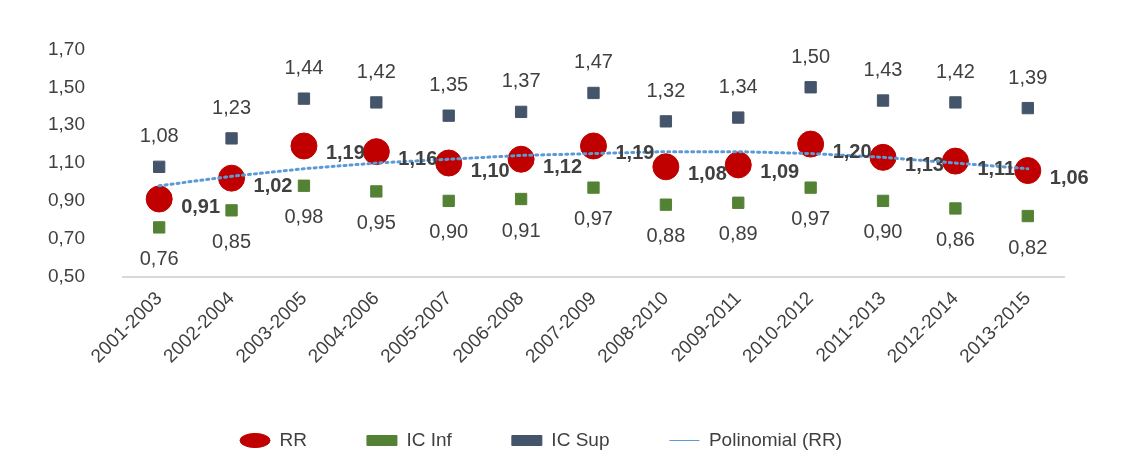  What do you see at coordinates (490, 169) in the screenshot?
I see `data-label: 1,10` at bounding box center [490, 169].